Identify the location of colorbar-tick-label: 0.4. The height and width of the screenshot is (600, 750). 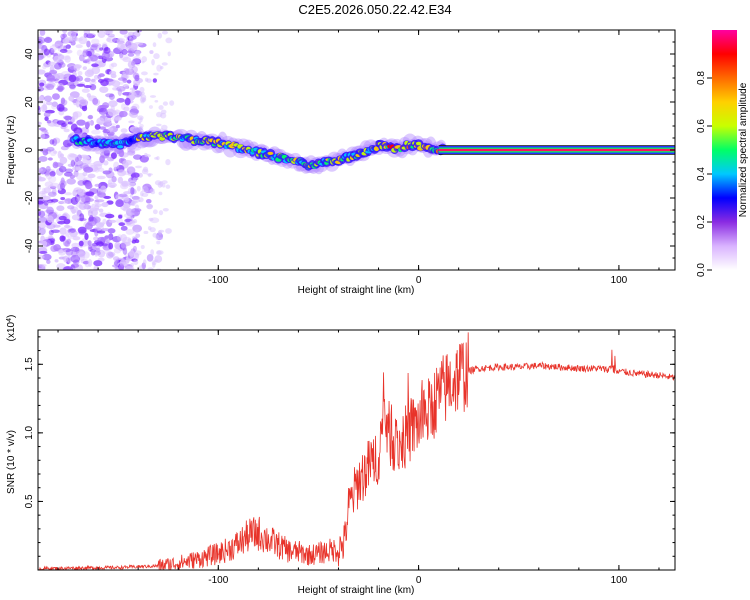
(701, 174).